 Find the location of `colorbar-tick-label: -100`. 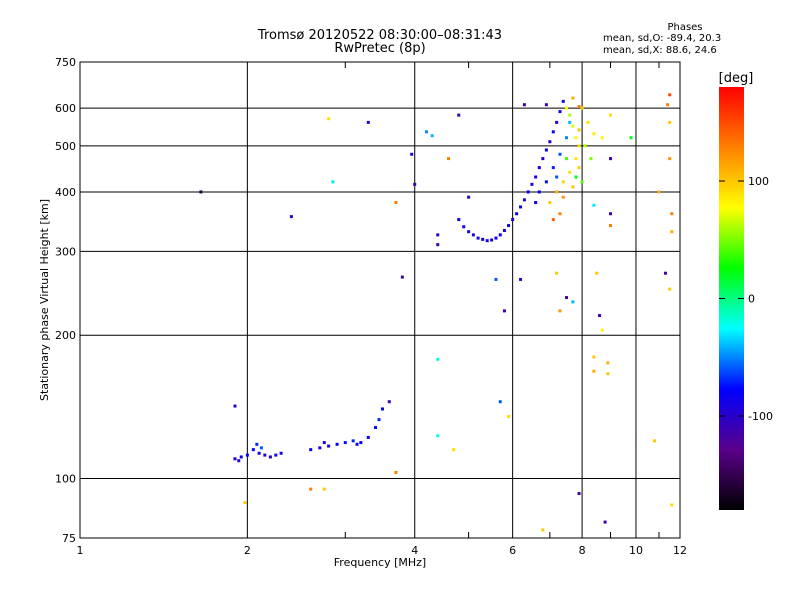

colorbar-tick-label: -100 is located at coordinates (760, 416).